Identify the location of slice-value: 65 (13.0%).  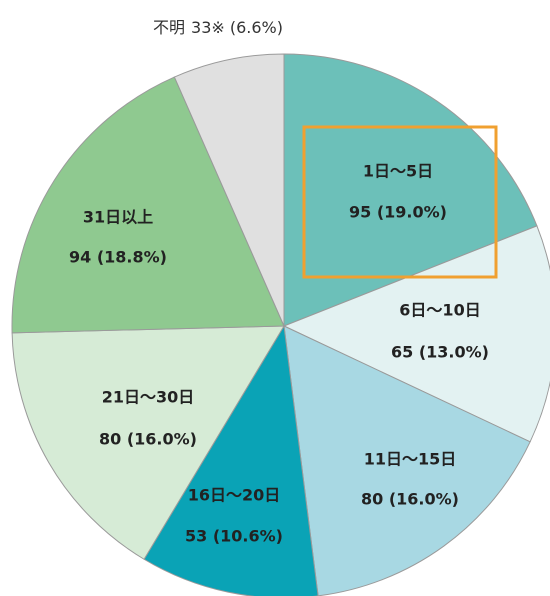
(440, 352).